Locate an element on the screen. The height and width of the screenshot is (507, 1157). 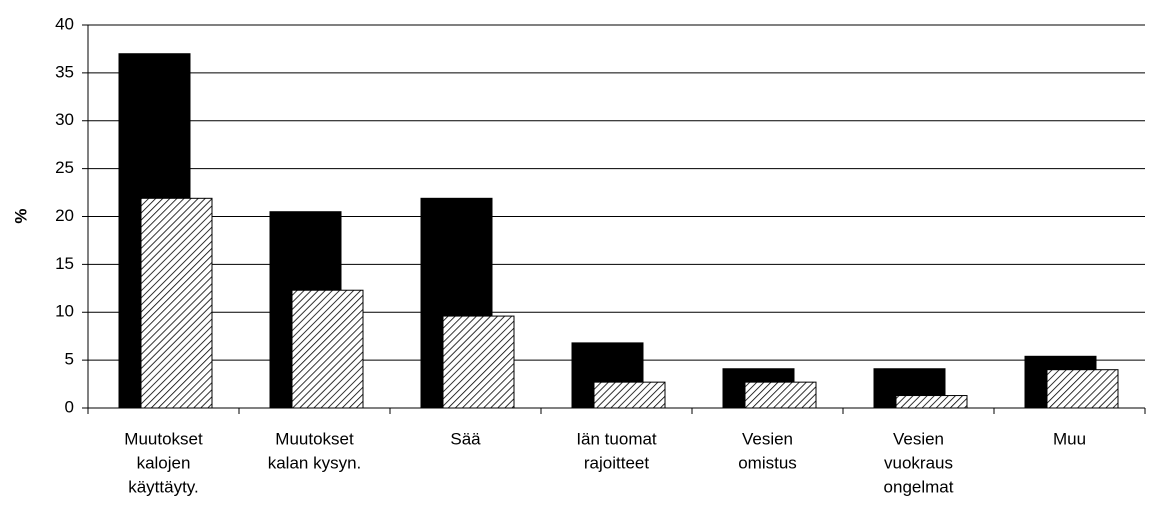
y-tick-label: 20 is located at coordinates (64, 215).